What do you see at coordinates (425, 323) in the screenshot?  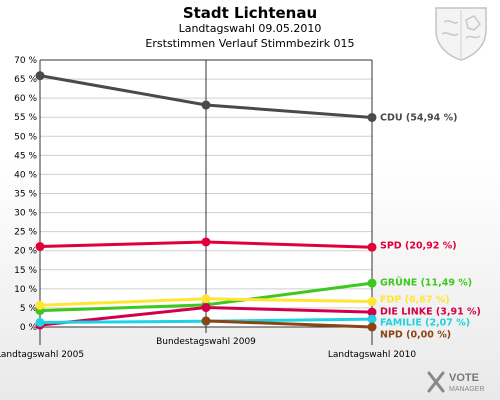 I see `series-label: FAMILIE (2,07 %)` at bounding box center [425, 323].